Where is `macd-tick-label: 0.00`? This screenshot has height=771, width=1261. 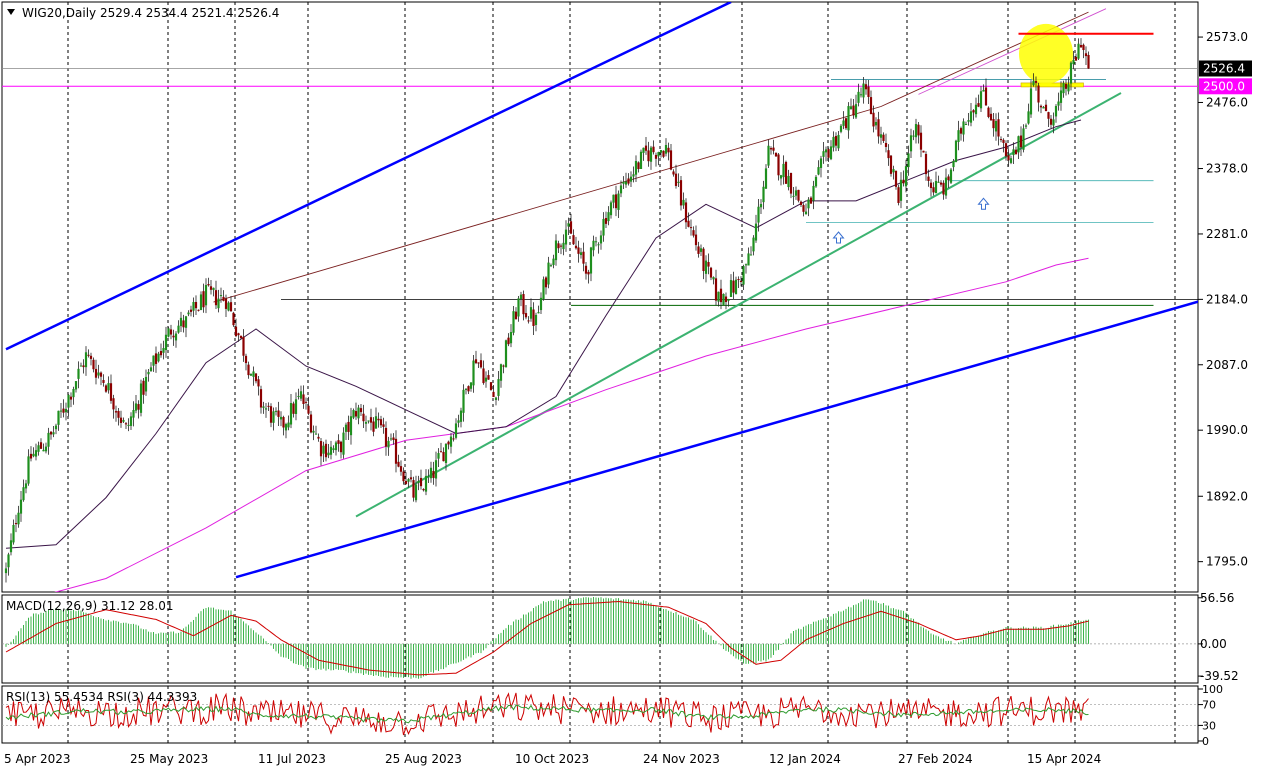 macd-tick-label: 0.00 is located at coordinates (1213, 644).